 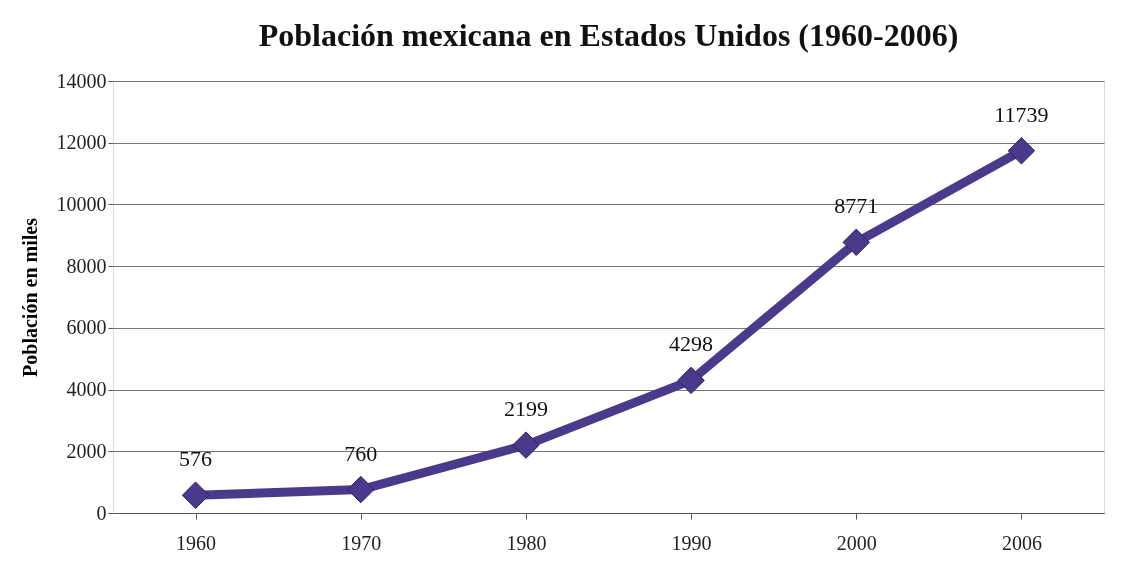 What do you see at coordinates (81, 80) in the screenshot?
I see `y-tick-label: 14000` at bounding box center [81, 80].